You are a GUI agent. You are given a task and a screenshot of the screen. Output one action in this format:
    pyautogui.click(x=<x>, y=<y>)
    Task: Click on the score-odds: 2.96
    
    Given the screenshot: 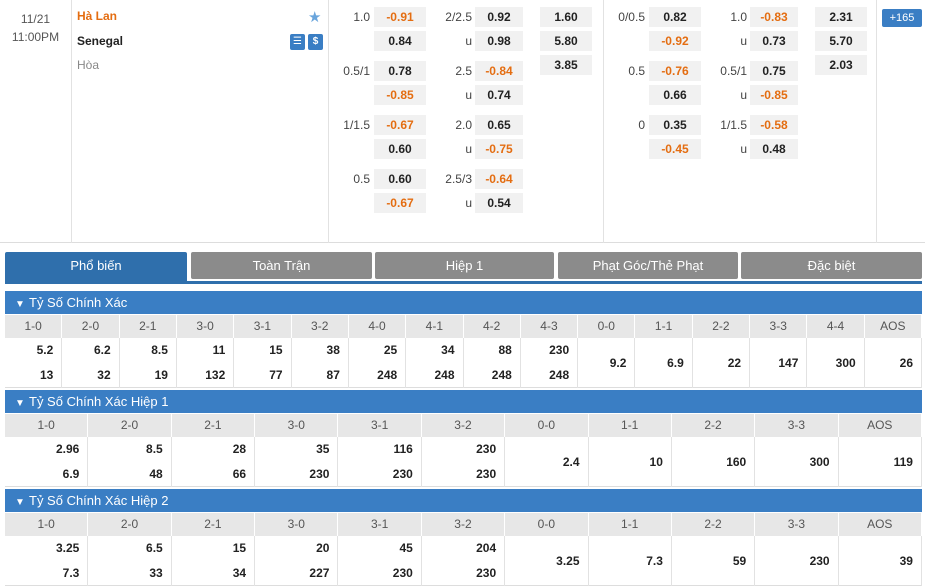 What is the action you would take?
    pyautogui.click(x=68, y=449)
    